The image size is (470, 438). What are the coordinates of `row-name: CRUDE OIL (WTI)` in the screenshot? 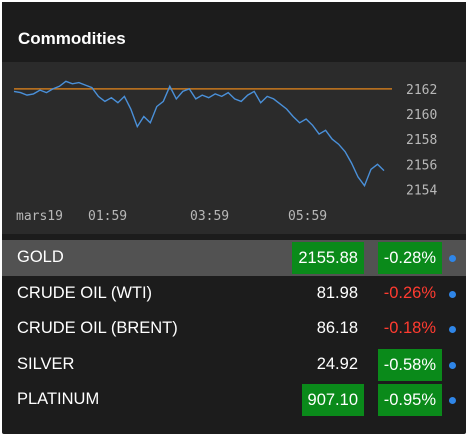 It's located at (85, 292).